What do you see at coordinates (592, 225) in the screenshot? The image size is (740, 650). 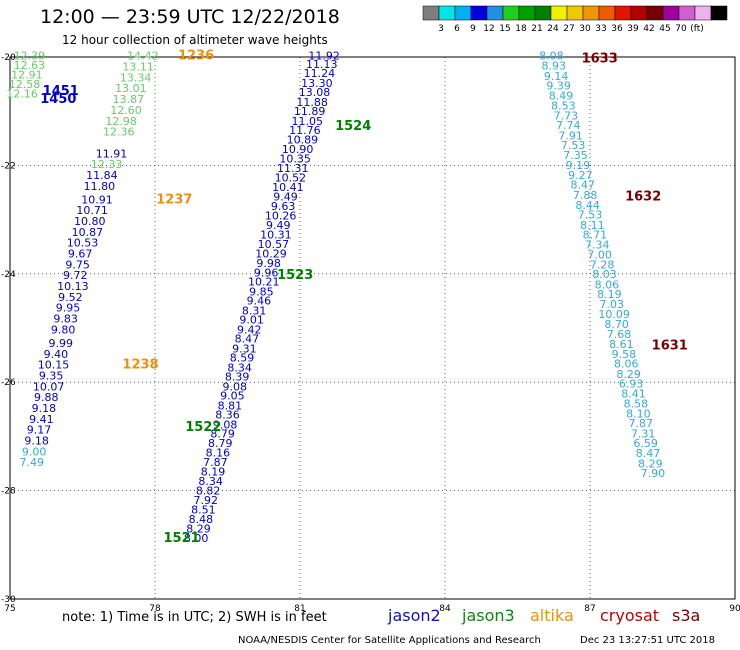 I see `wave-height-value: 8.11` at bounding box center [592, 225].